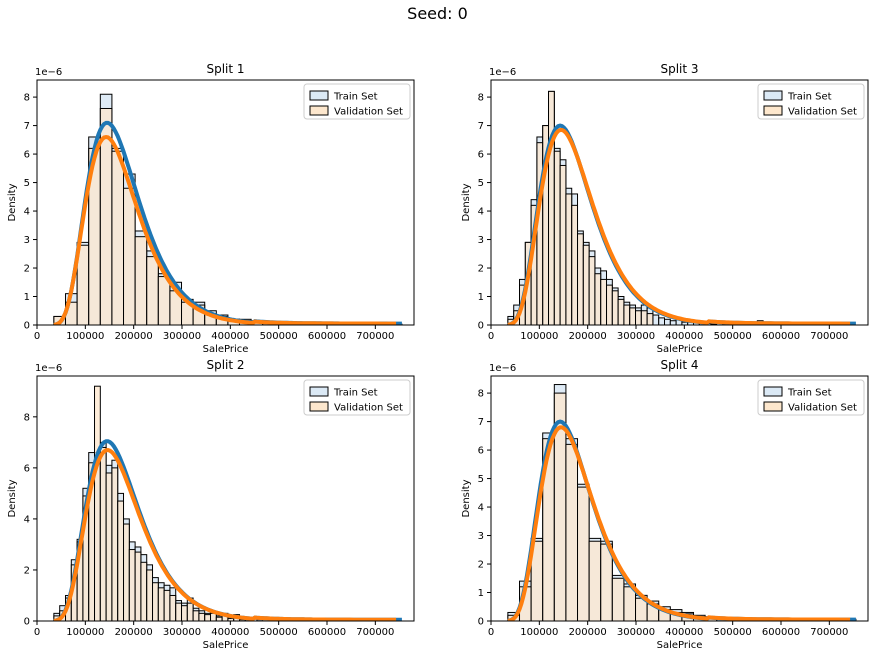 The image size is (875, 658). What do you see at coordinates (822, 408) in the screenshot?
I see `legend-entry: Validation Set` at bounding box center [822, 408].